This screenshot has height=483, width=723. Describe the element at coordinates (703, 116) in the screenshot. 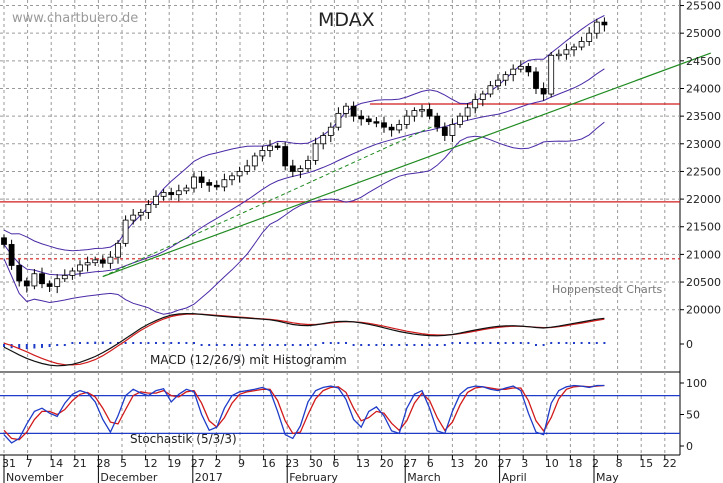

I see `price-tick-label: 23500` at that location.